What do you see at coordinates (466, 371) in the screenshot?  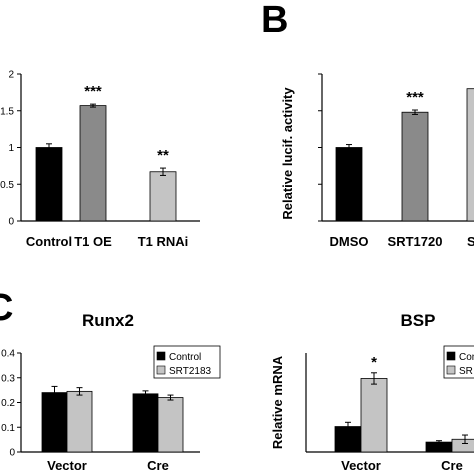 I see `legend-label: SR` at bounding box center [466, 371].